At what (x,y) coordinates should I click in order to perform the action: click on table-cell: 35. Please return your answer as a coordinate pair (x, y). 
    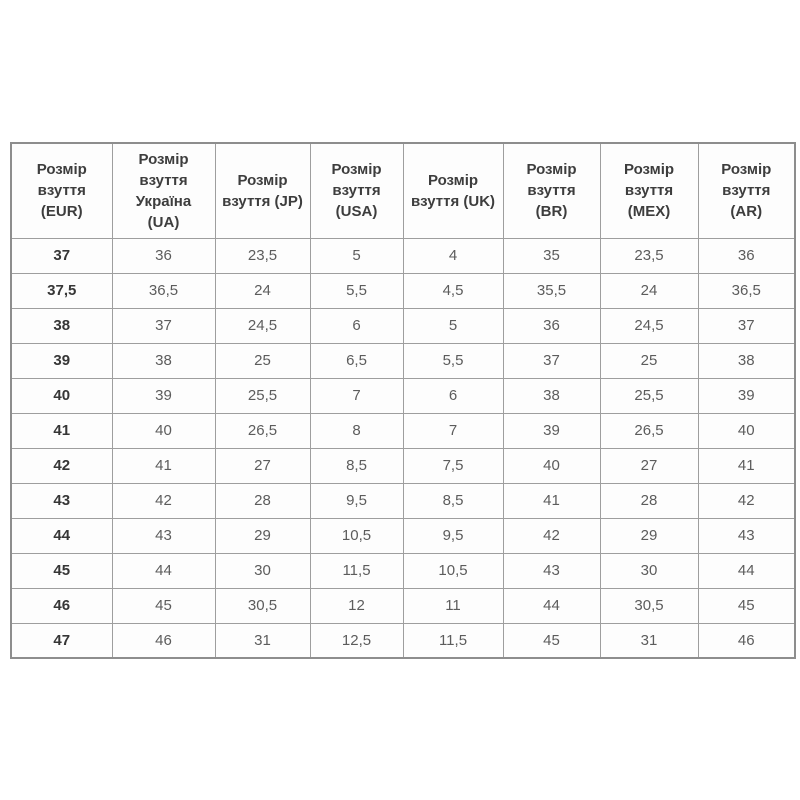
    Looking at the image, I should click on (551, 255).